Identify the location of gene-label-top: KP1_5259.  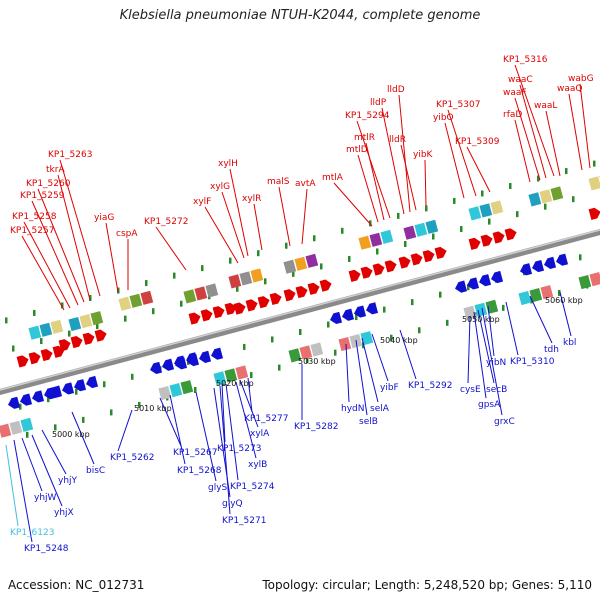
(42, 196).